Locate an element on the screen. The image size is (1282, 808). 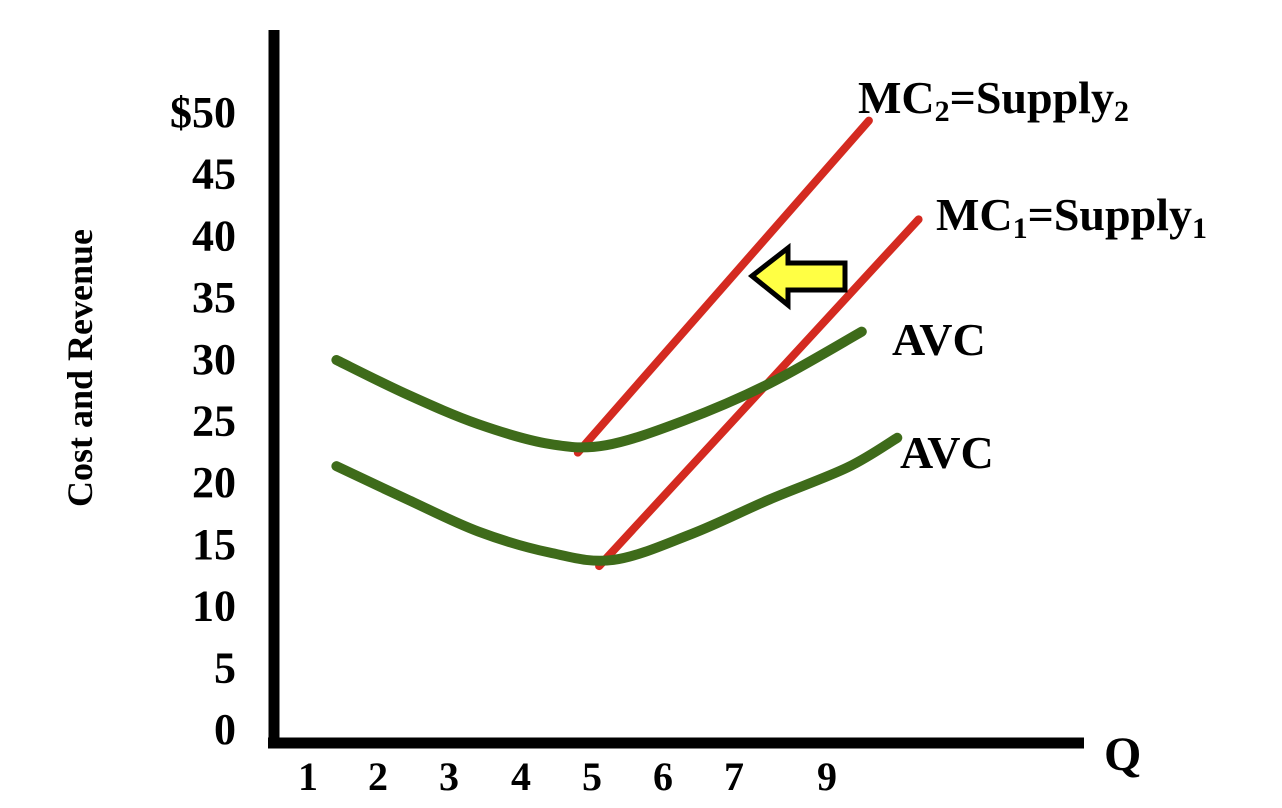
x-tick-label: 3 is located at coordinates (449, 776).